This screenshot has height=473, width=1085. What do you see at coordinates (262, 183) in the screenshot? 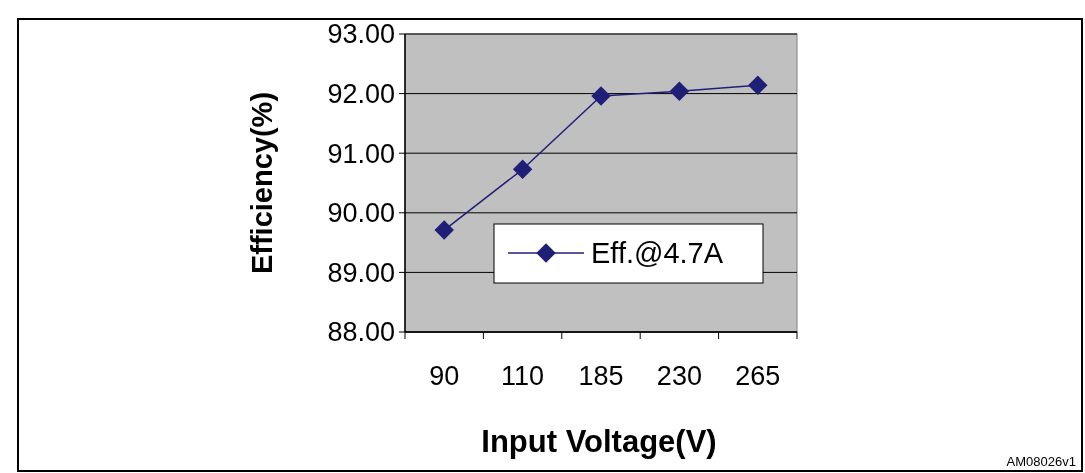
I see `y-axis-title: Efficiency(%)` at bounding box center [262, 183].